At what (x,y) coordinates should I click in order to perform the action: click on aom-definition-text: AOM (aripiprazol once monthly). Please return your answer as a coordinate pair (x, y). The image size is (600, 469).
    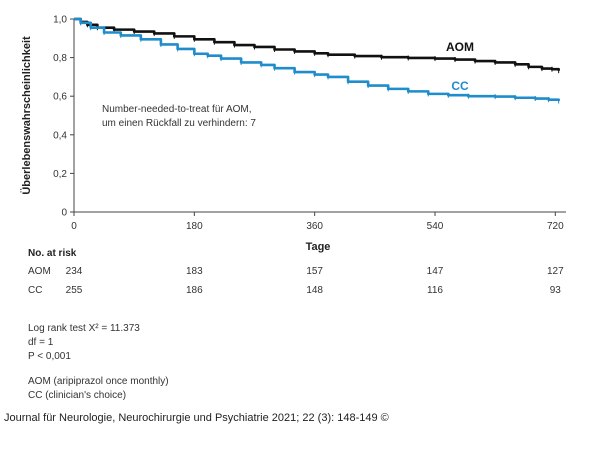
    Looking at the image, I should click on (98, 381).